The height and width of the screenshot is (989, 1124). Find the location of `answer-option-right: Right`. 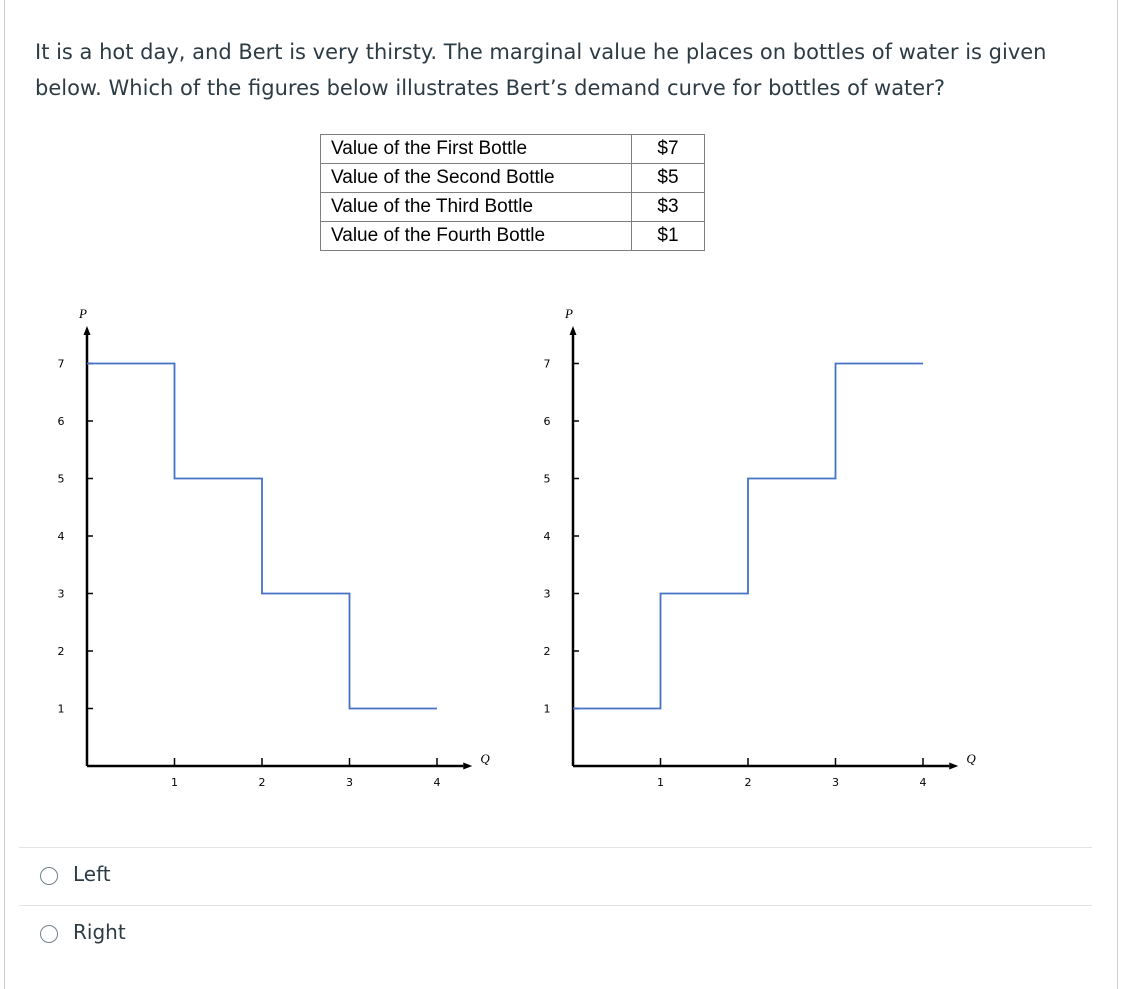

answer-option-right: Right is located at coordinates (555, 934).